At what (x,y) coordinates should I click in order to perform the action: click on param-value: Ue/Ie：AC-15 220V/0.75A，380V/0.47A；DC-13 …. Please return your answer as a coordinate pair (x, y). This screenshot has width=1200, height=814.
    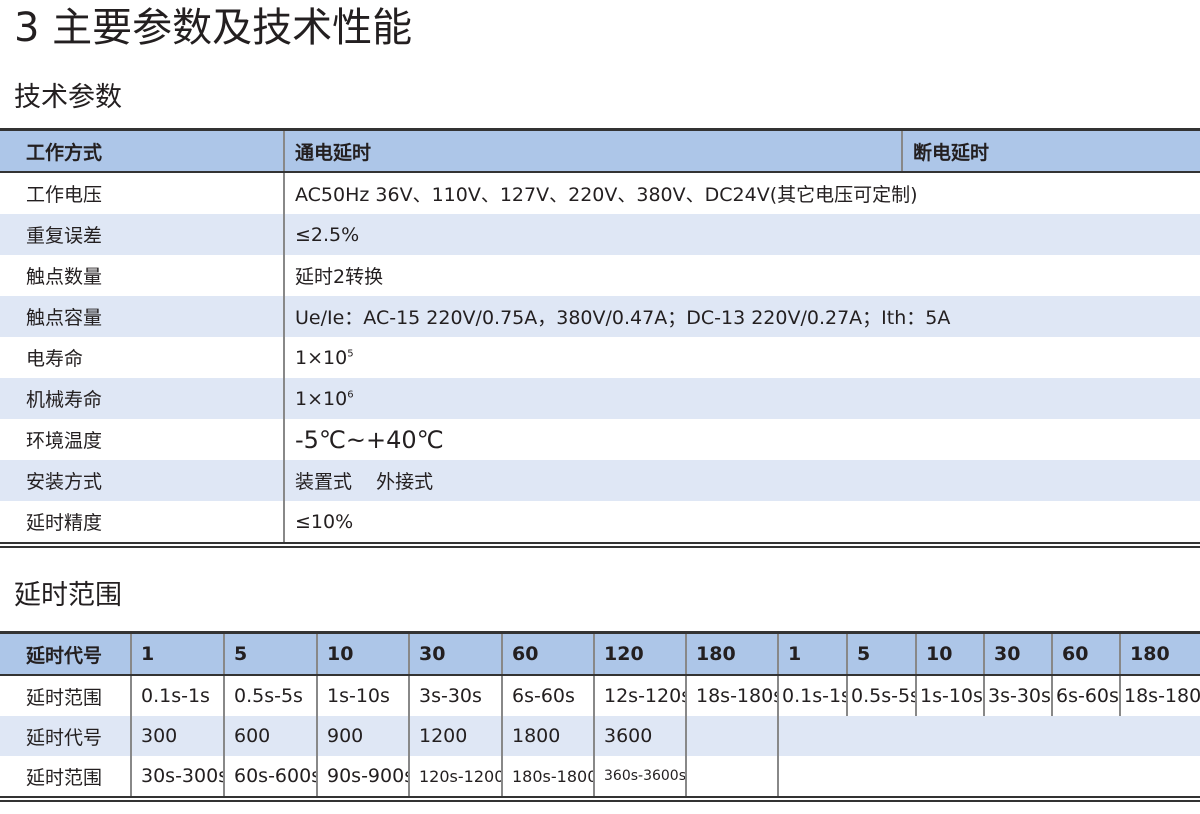
    Looking at the image, I should click on (741, 316).